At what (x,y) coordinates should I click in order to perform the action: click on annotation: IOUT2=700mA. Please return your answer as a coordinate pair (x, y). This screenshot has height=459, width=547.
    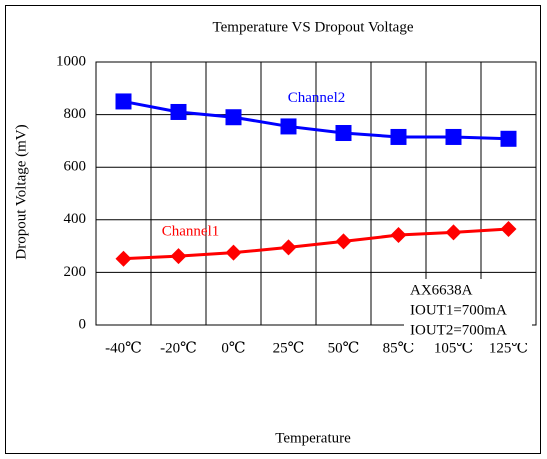
    Looking at the image, I should click on (458, 330).